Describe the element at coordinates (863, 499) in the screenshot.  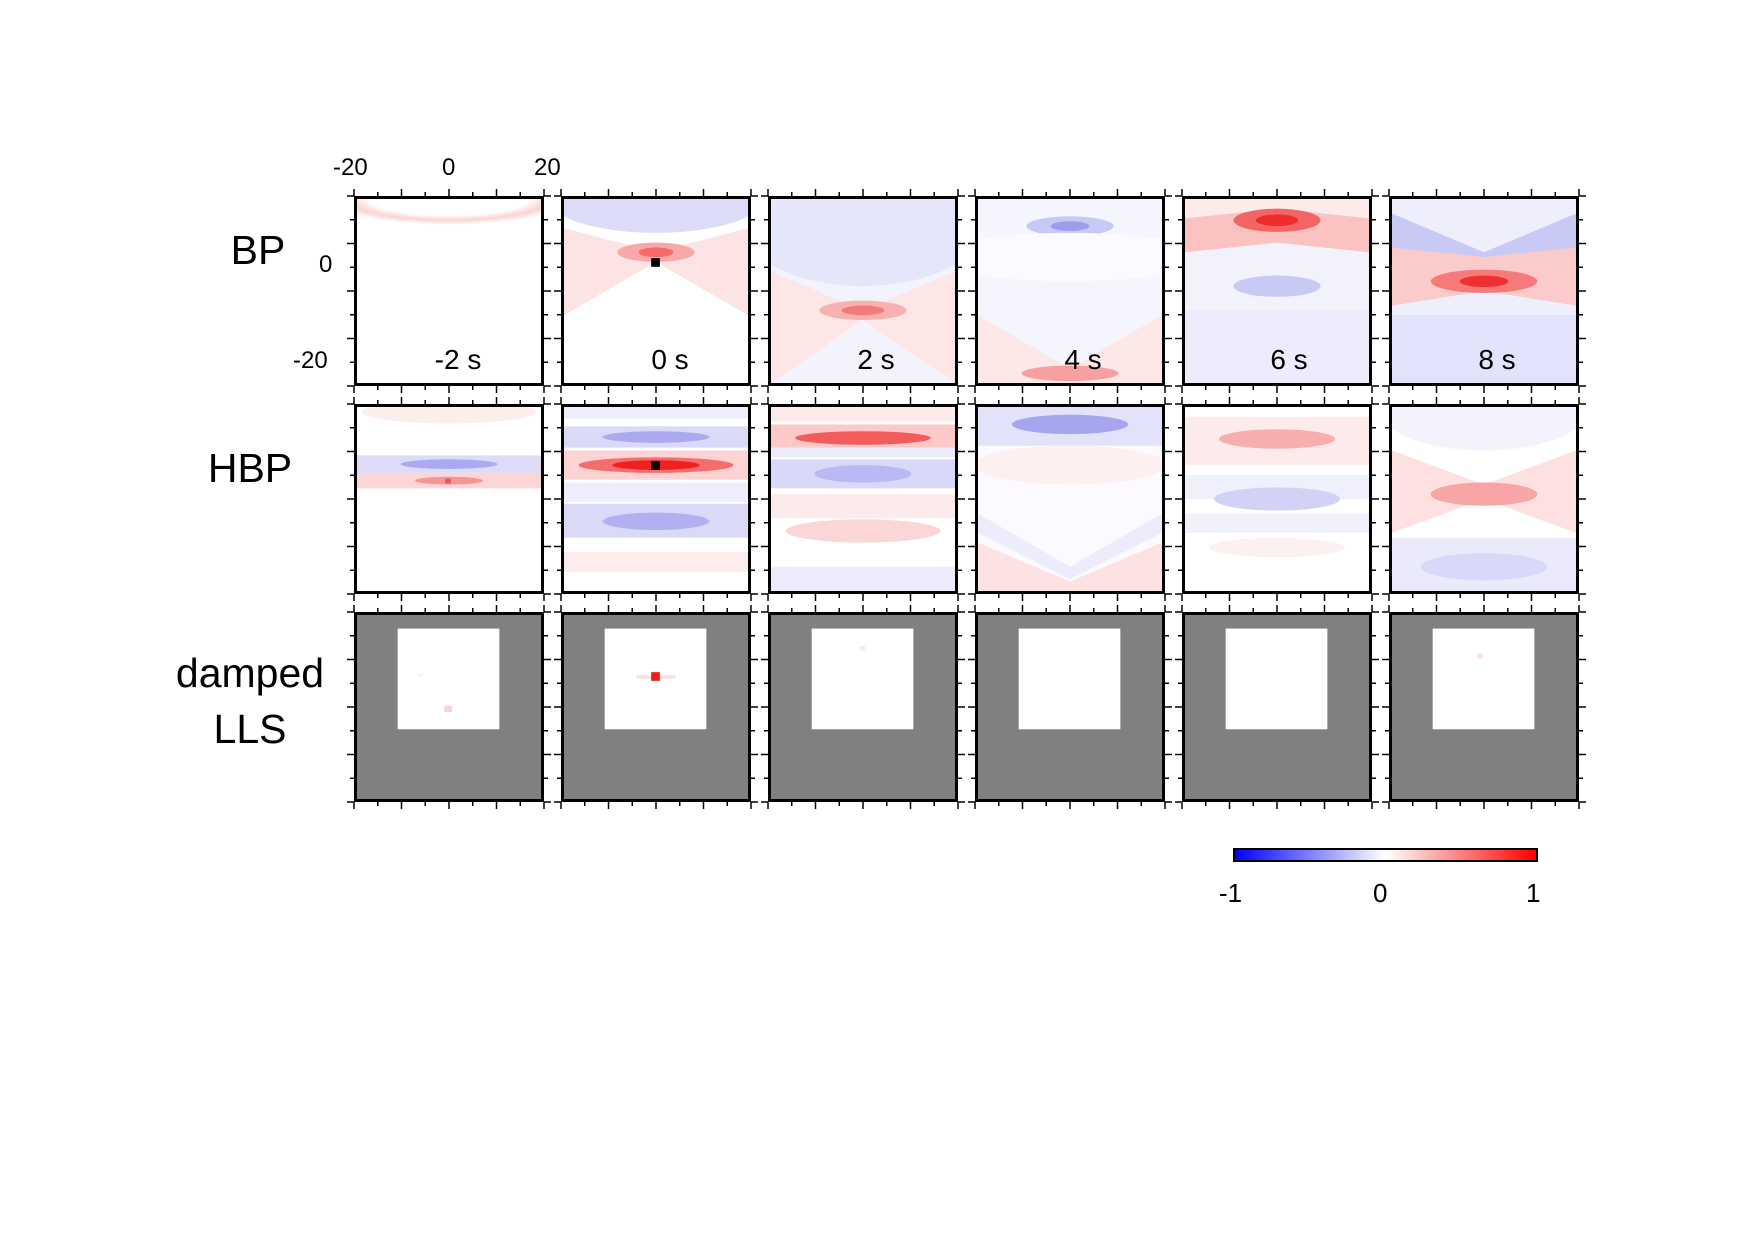
I see `hbp-panel-t2` at that location.